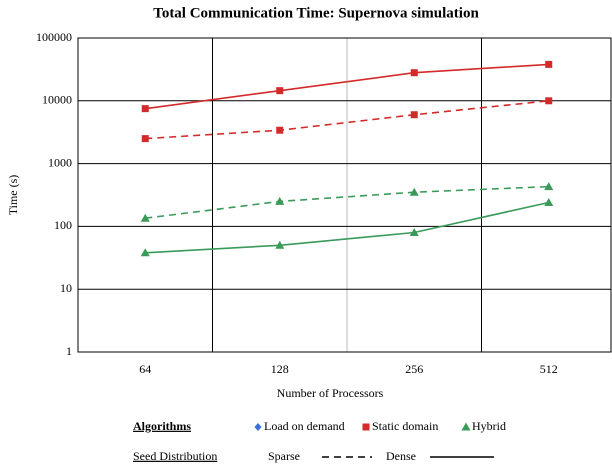  What do you see at coordinates (280, 369) in the screenshot?
I see `x-tick-label: 128` at bounding box center [280, 369].